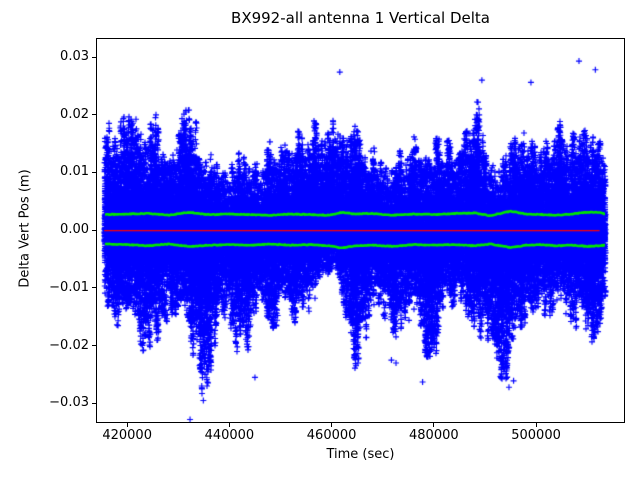  Describe the element at coordinates (74, 230) in the screenshot. I see `y-tick-label: 0.00` at that location.